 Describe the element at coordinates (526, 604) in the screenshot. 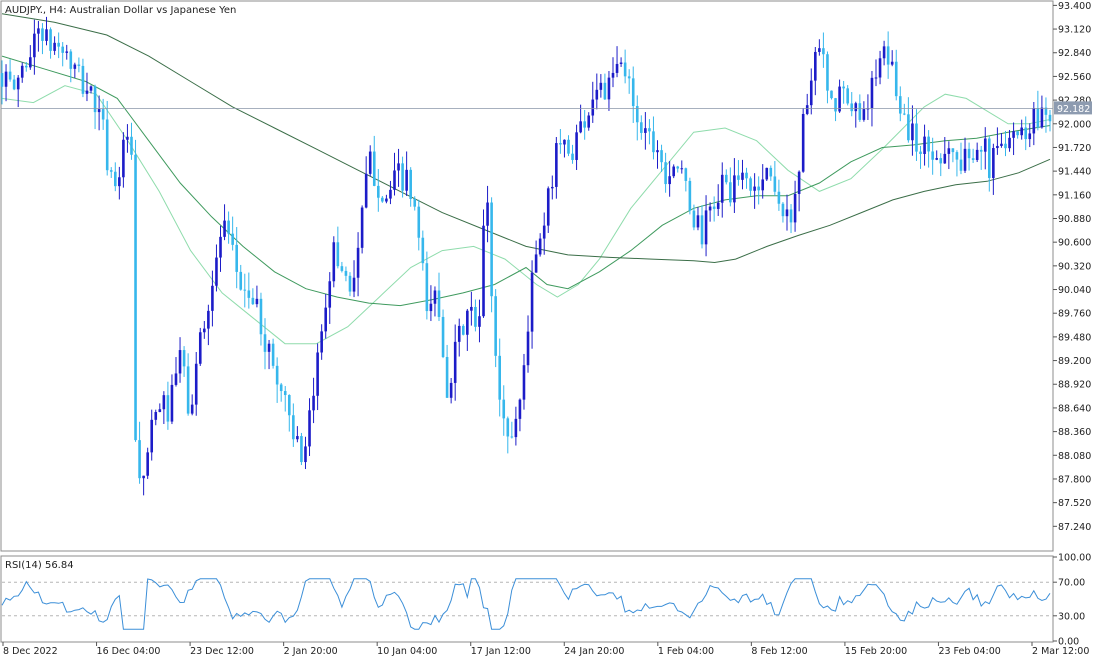

I see `rsi-line` at that location.